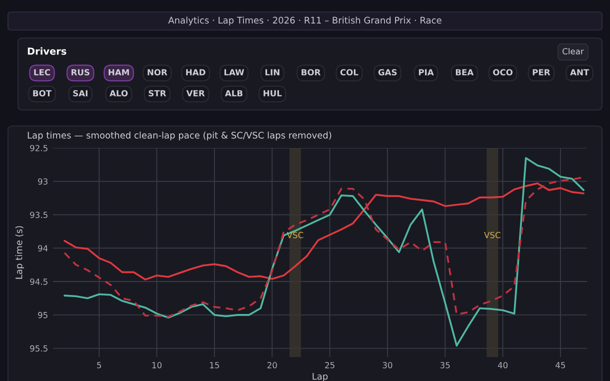 This screenshot has width=610, height=381. What do you see at coordinates (43, 315) in the screenshot?
I see `y-tick-label: 95` at bounding box center [43, 315].